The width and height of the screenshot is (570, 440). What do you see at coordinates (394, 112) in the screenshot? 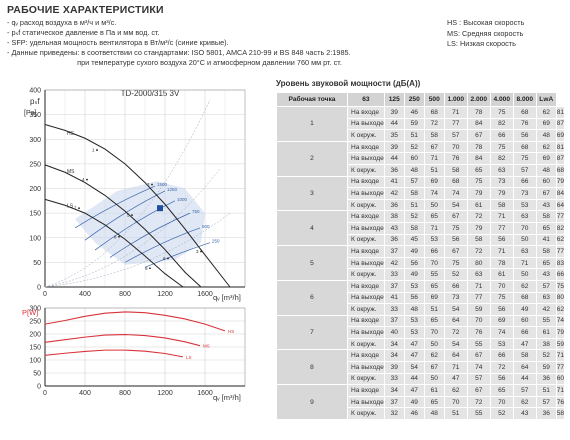
I see `table-cell: 39` at bounding box center [394, 112].